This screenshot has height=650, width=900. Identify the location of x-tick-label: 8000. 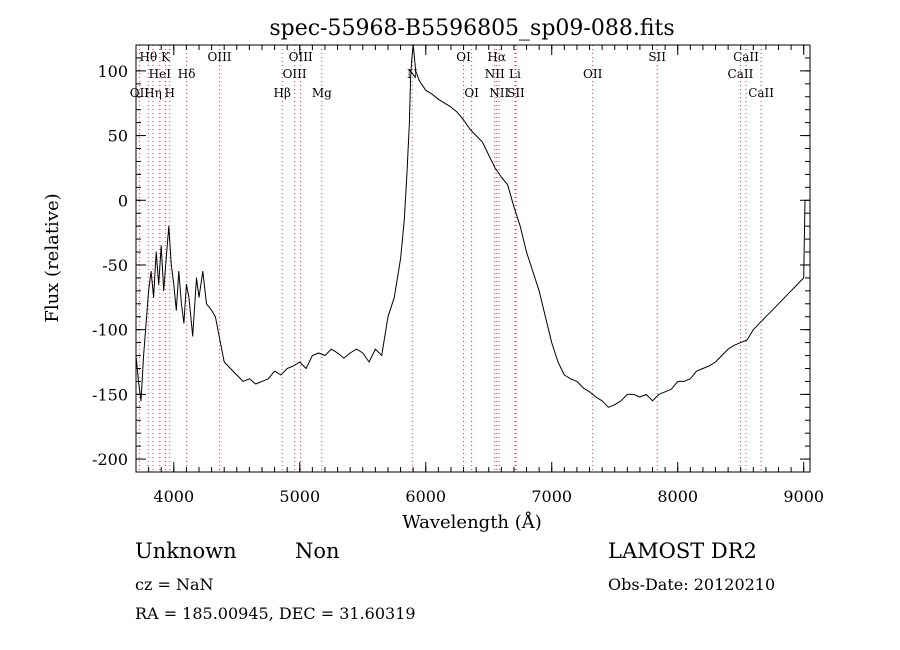
(677, 496).